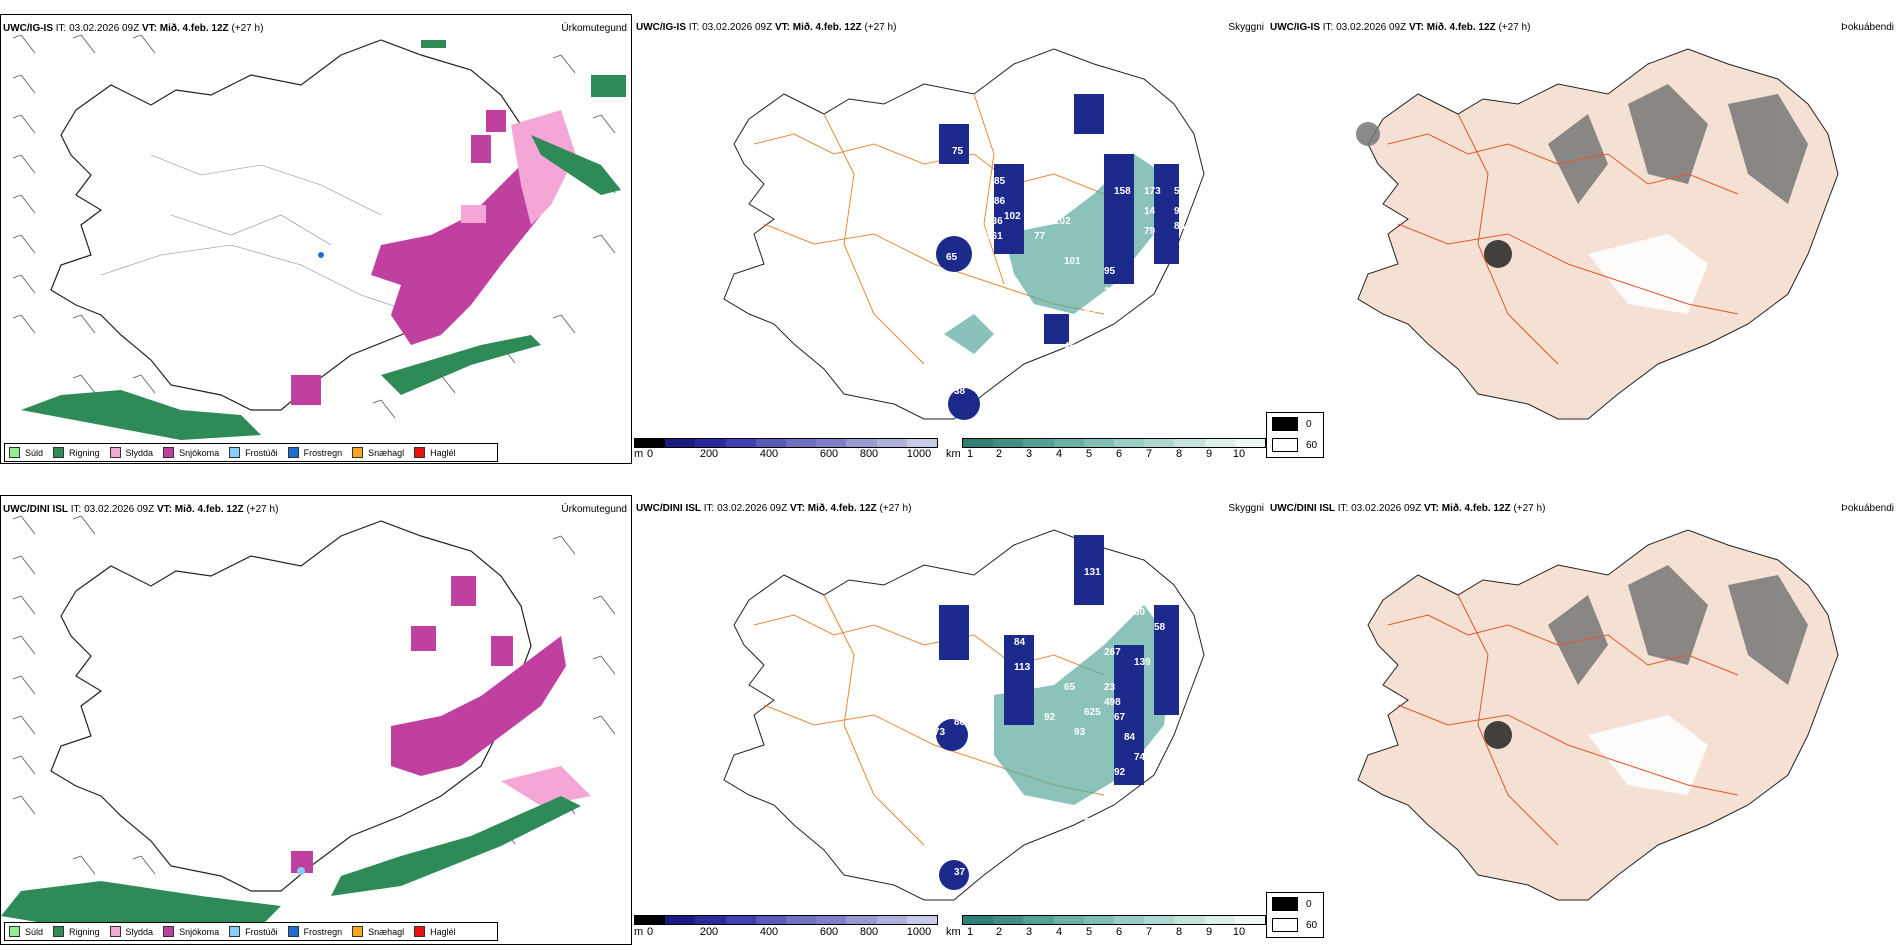  What do you see at coordinates (1648, 755) in the screenshot?
I see `fog-white` at bounding box center [1648, 755].